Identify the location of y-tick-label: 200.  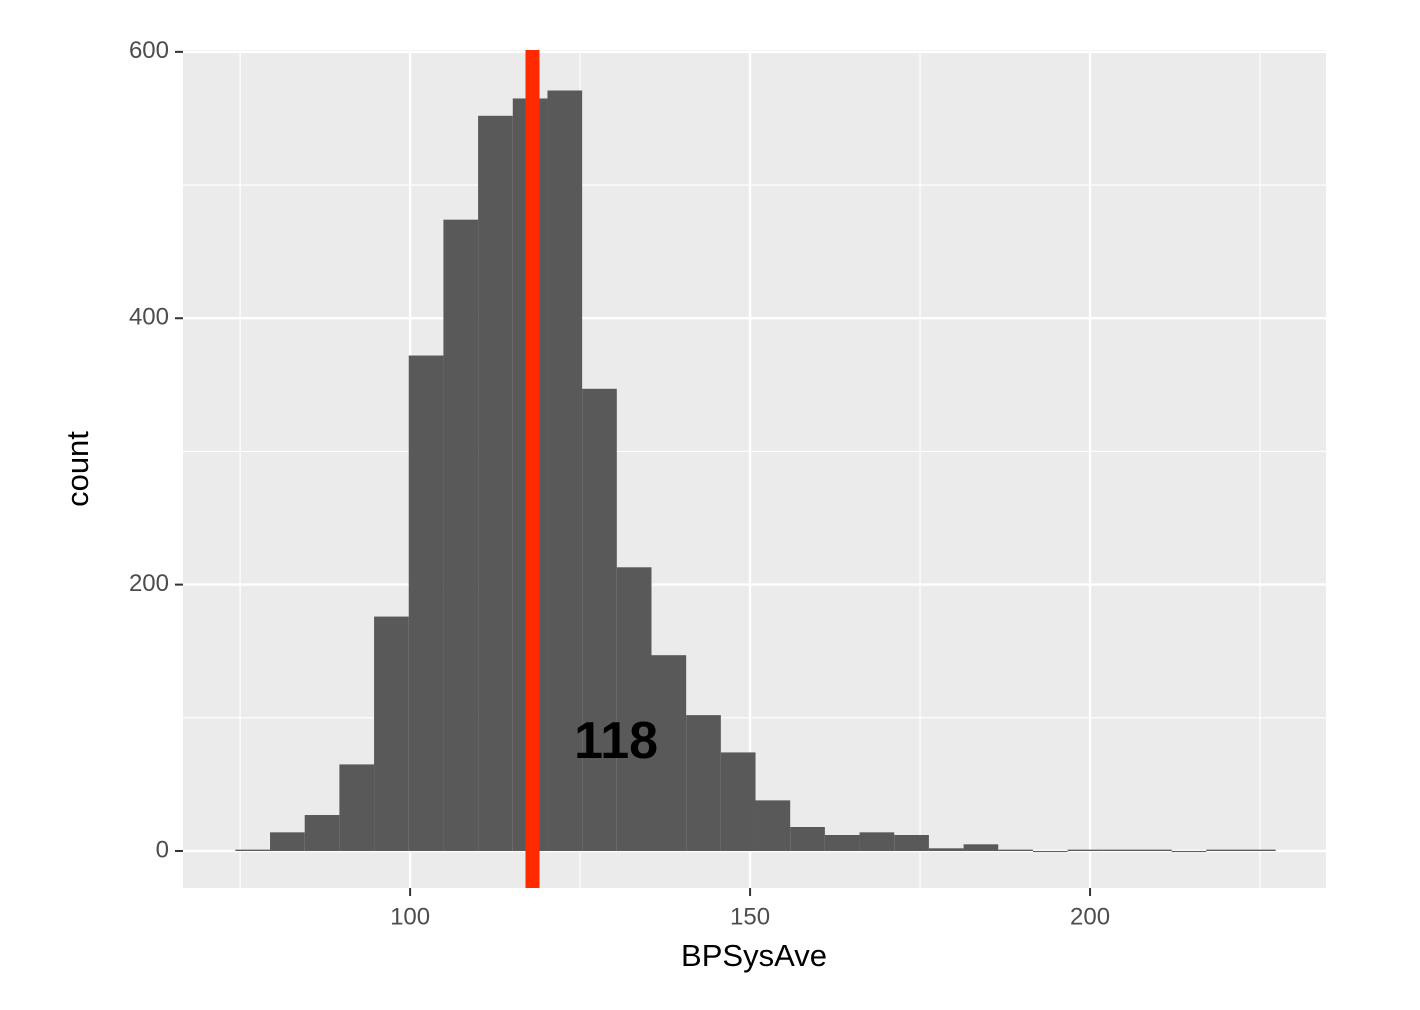
(149, 583).